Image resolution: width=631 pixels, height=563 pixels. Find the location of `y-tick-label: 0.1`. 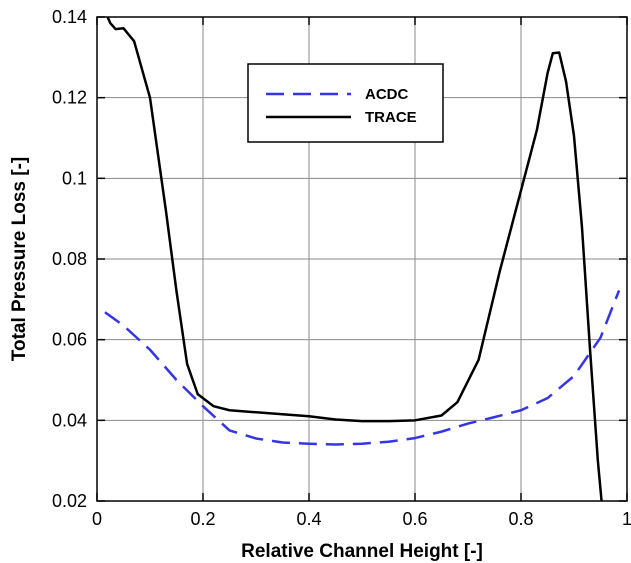

y-tick-label: 0.1 is located at coordinates (74, 178).